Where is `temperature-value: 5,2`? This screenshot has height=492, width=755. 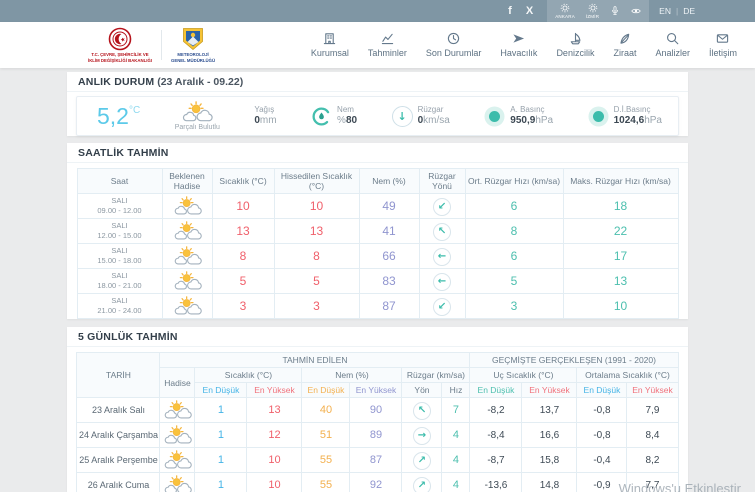 temperature-value: 5,2 is located at coordinates (113, 115).